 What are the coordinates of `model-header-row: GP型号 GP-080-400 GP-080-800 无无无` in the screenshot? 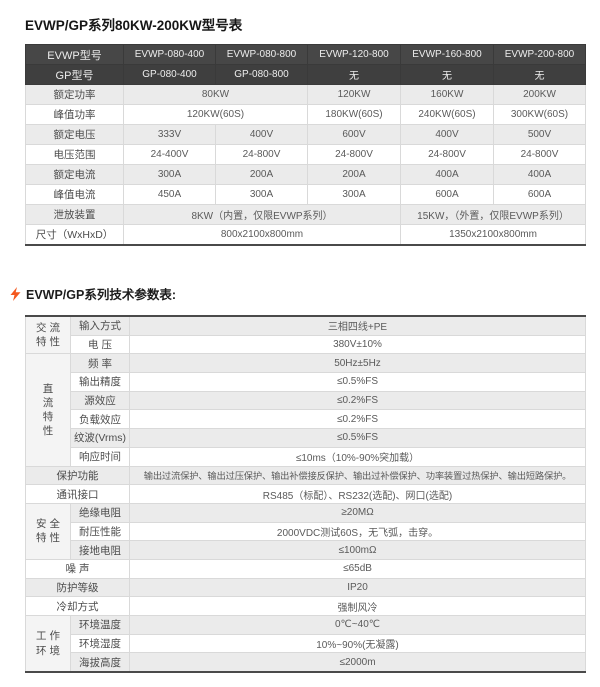 It's located at (305, 74).